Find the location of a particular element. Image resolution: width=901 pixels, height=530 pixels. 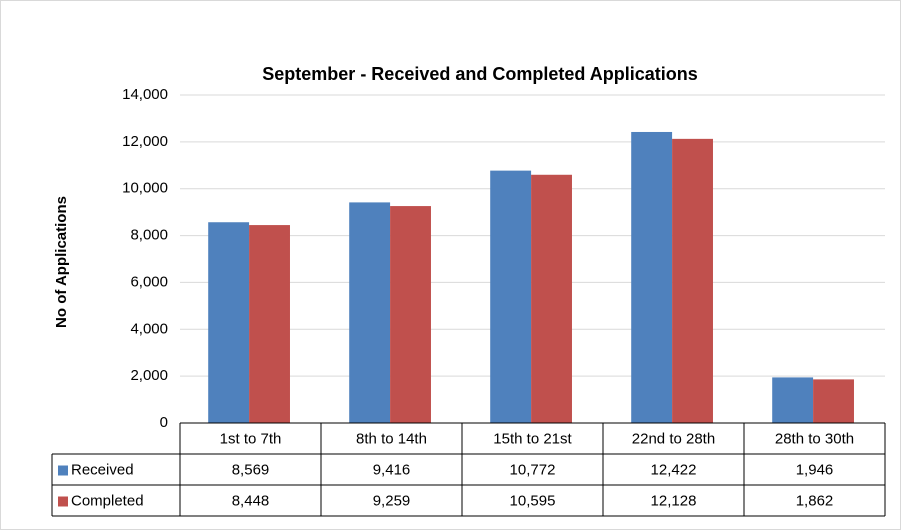

x-tick-label: 22nd to 28th is located at coordinates (673, 438).